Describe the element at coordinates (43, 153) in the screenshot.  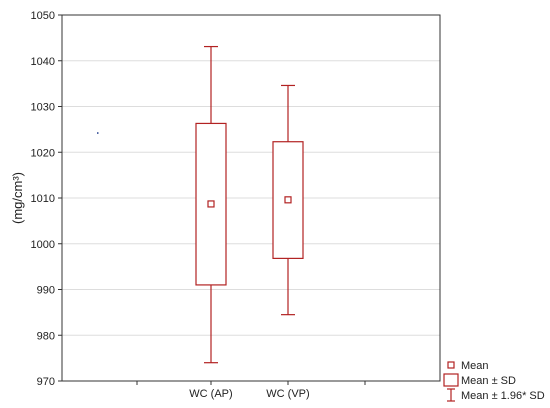
I see `y-tick-label: 1020` at that location.